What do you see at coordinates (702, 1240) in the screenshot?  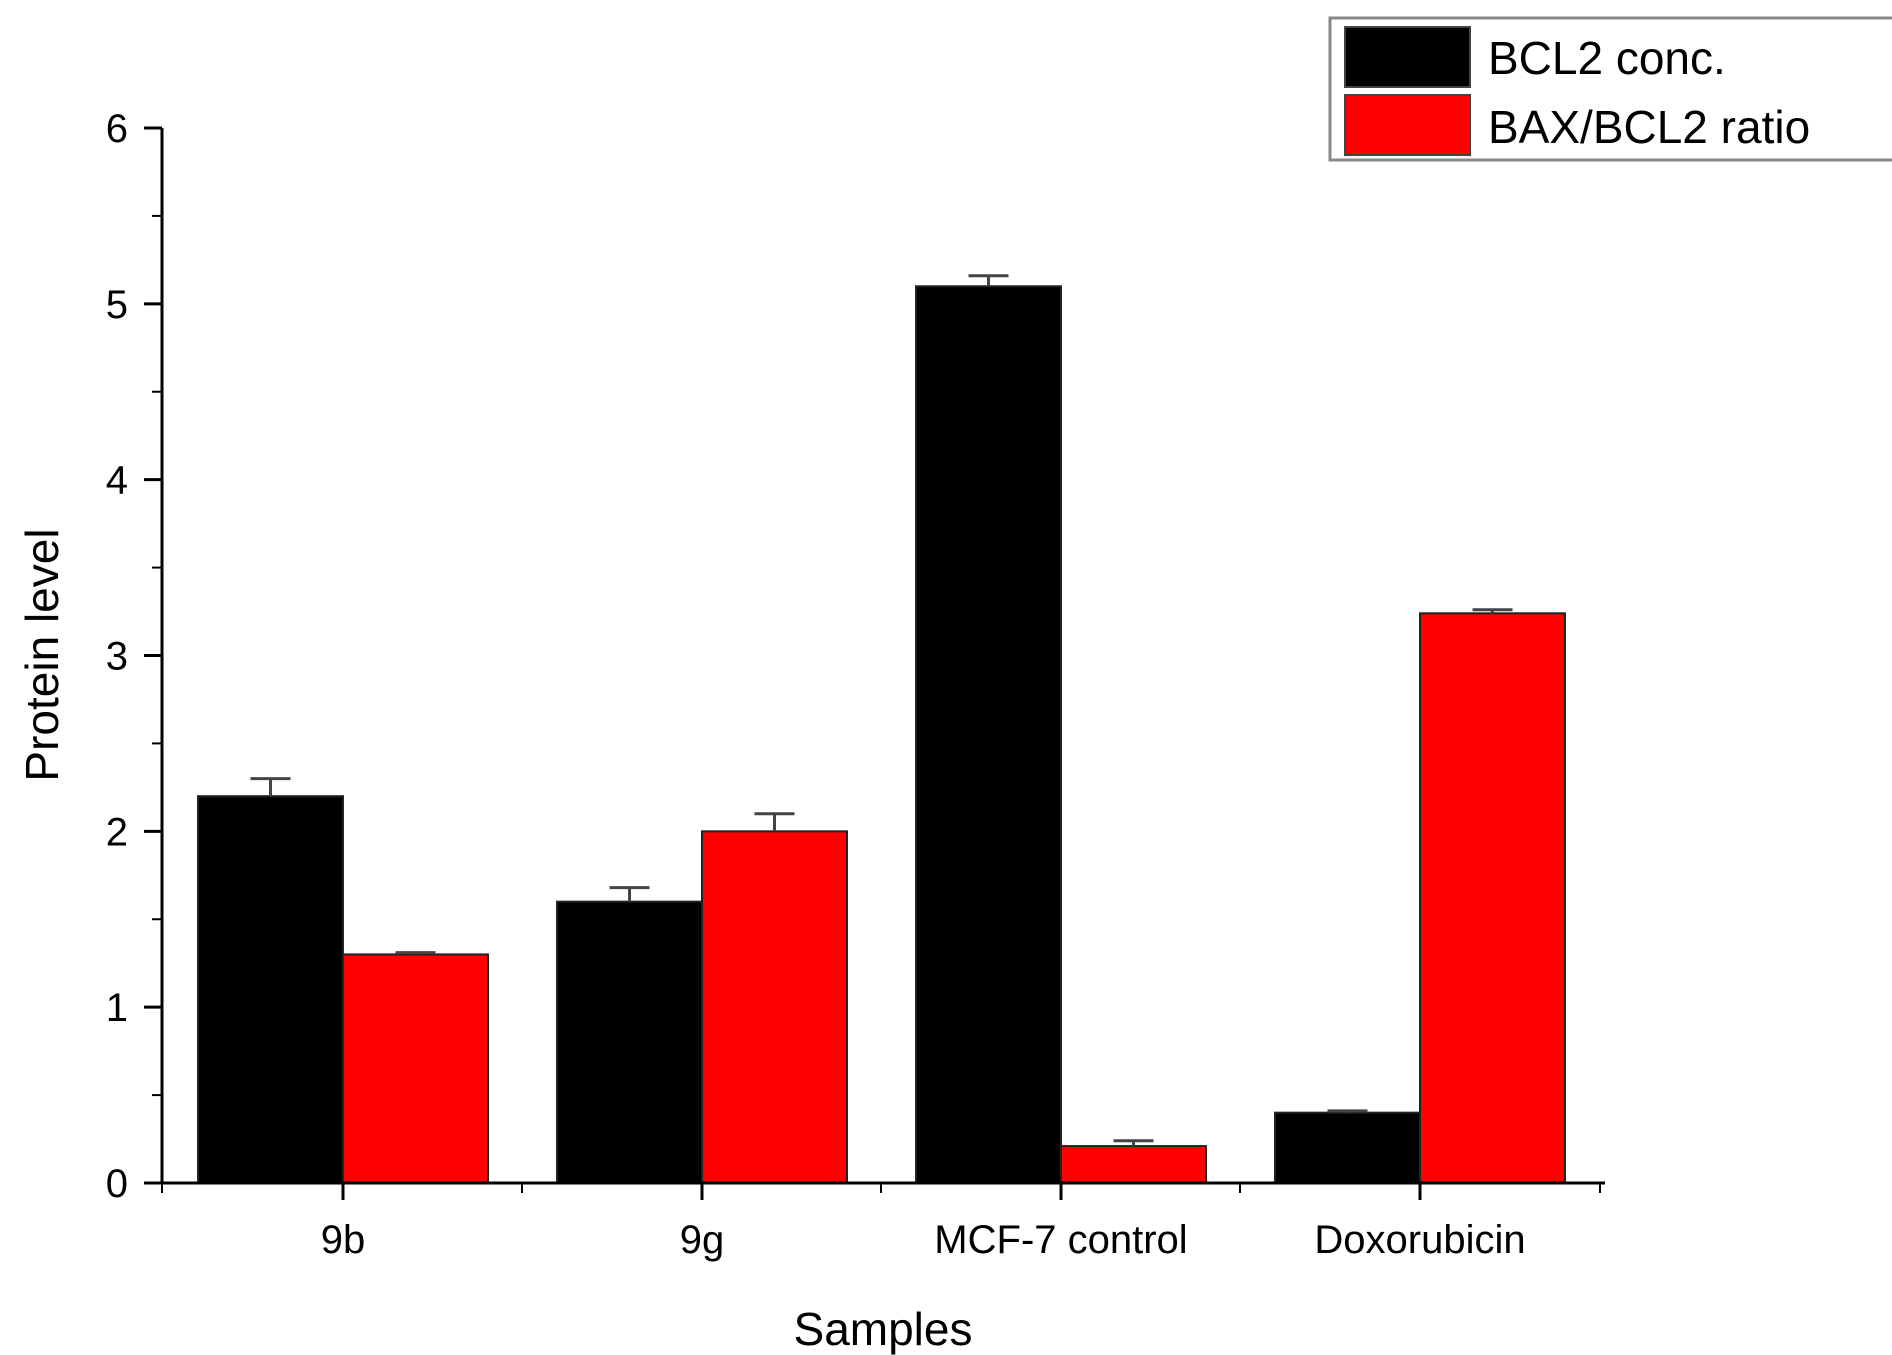 I see `x-tick-label-9g: 9g` at bounding box center [702, 1240].